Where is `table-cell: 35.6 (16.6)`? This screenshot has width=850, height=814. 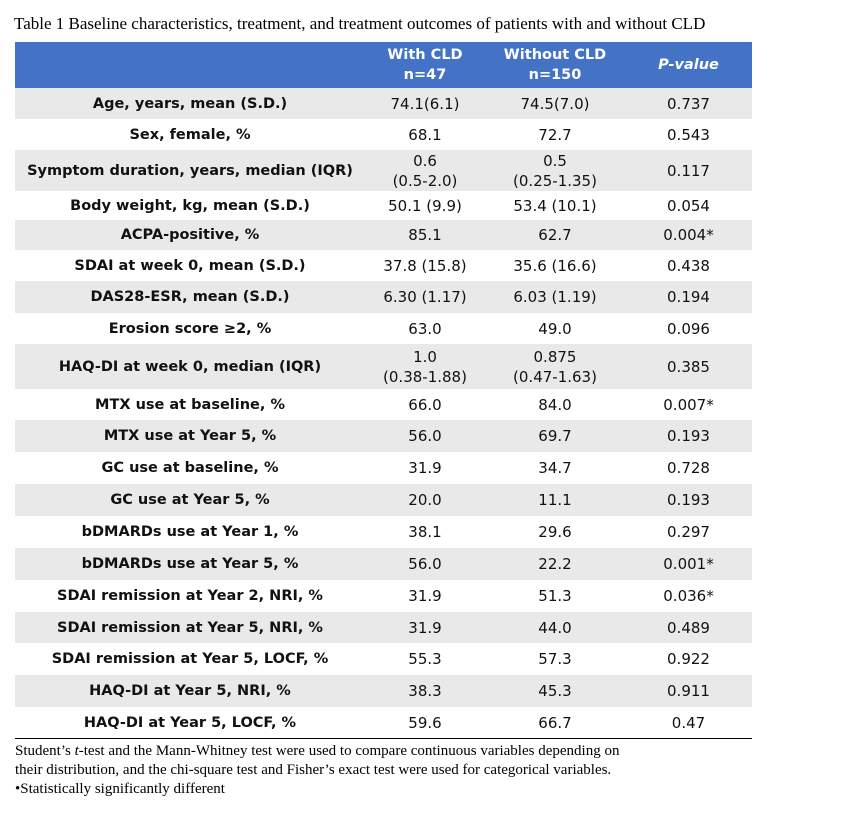
table-cell: 35.6 (16.6) is located at coordinates (555, 265).